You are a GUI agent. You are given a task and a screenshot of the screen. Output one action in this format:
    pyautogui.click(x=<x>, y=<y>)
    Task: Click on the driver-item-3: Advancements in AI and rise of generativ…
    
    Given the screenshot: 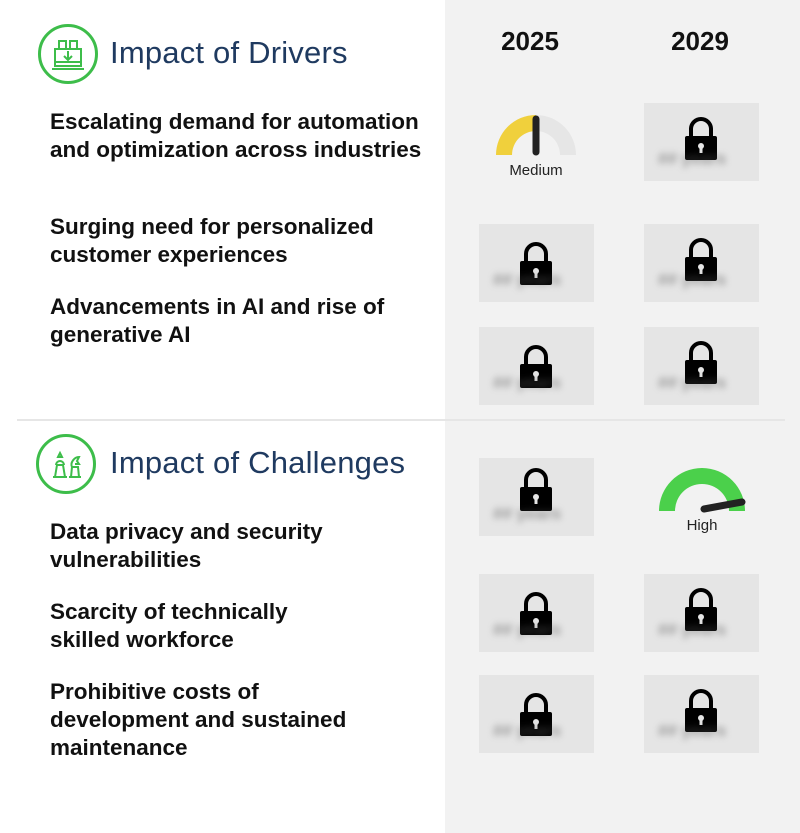 What is the action you would take?
    pyautogui.click(x=217, y=320)
    